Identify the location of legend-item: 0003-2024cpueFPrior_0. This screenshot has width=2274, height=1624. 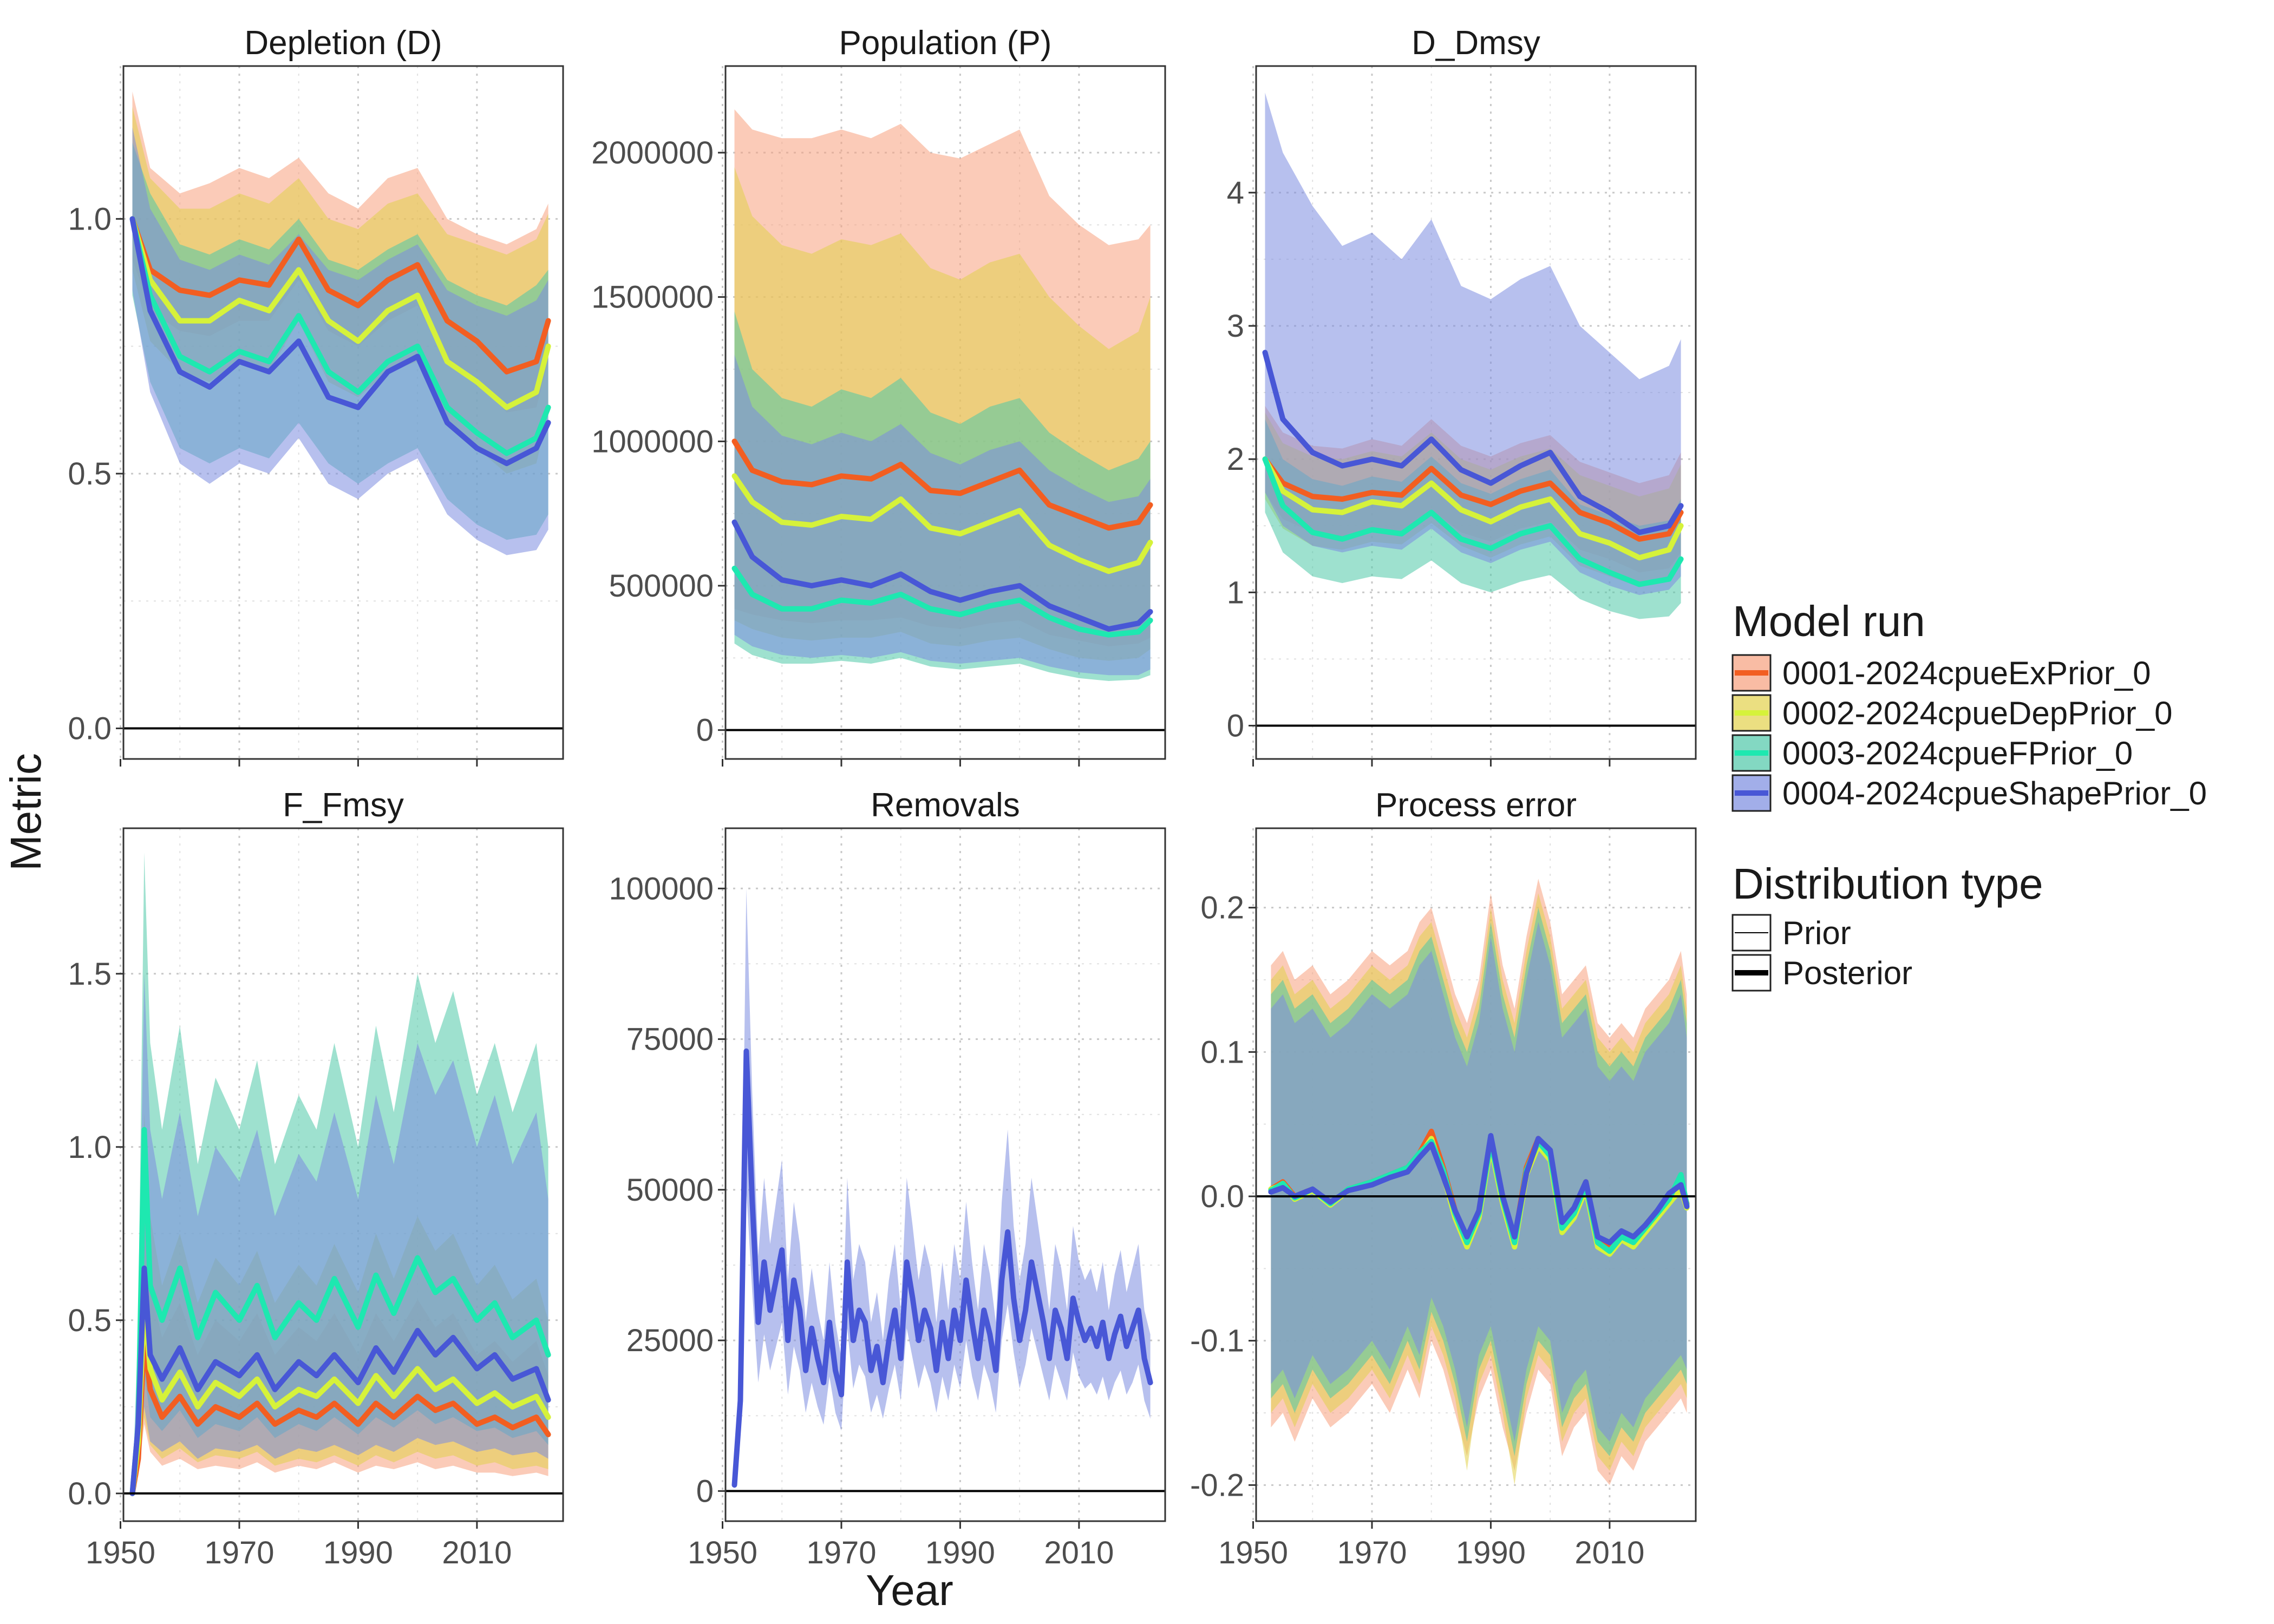
(1932, 753).